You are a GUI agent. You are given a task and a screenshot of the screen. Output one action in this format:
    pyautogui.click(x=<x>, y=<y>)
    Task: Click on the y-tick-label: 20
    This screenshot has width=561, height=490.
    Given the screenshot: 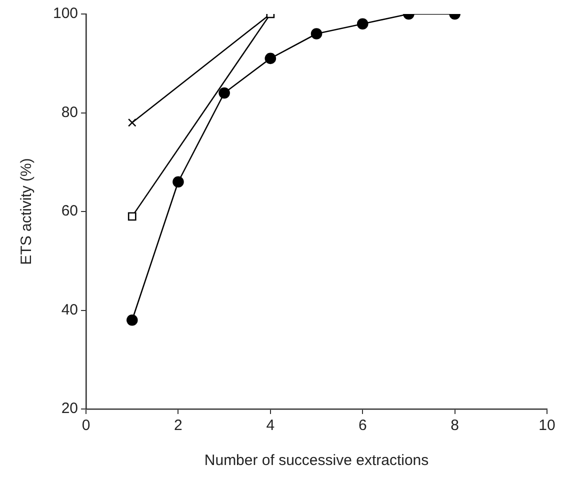 What is the action you would take?
    pyautogui.click(x=69, y=409)
    